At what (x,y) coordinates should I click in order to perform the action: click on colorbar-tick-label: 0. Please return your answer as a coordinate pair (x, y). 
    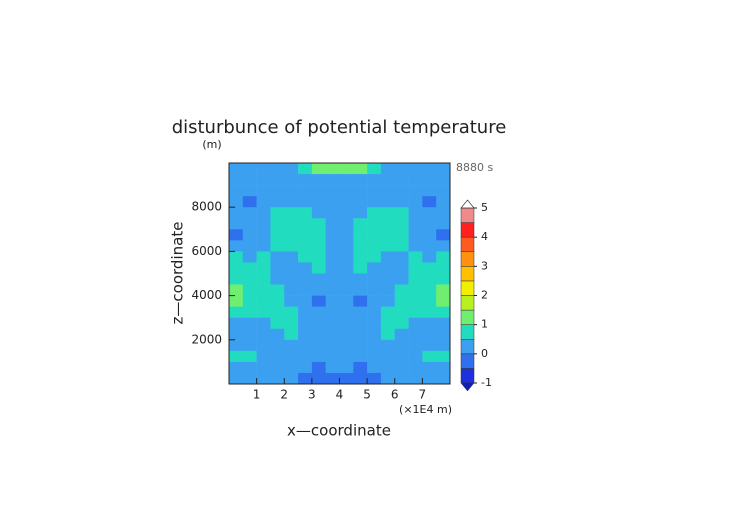
    Looking at the image, I should click on (484, 353).